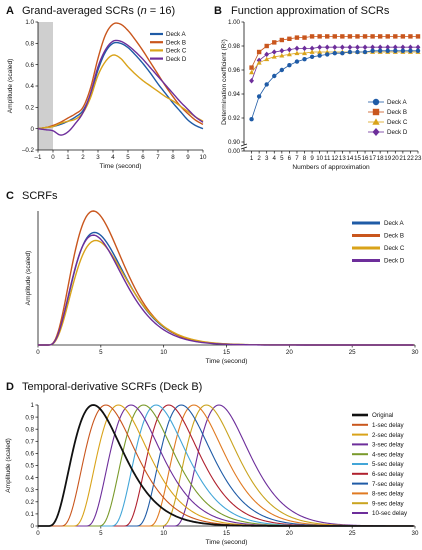  I want to click on legend-label: 7-sec delay, so click(388, 484).